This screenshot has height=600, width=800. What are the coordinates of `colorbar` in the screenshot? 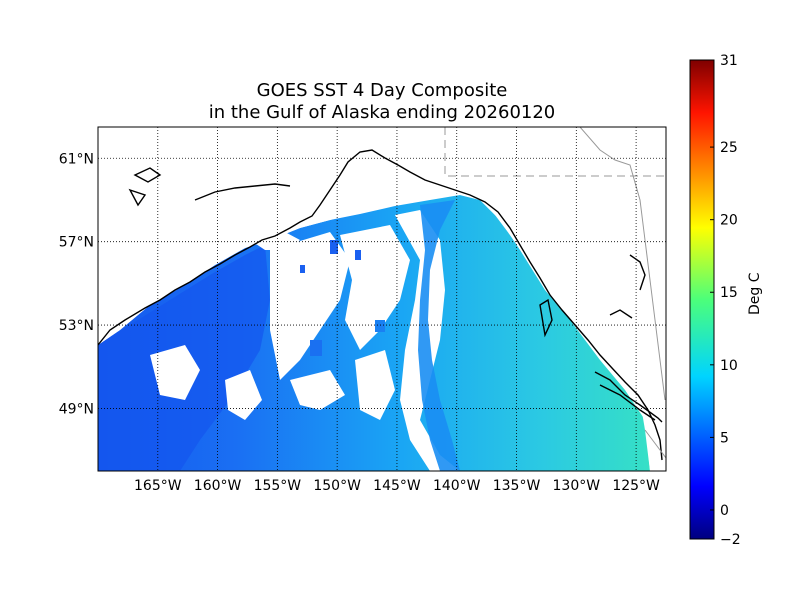 It's located at (702, 299).